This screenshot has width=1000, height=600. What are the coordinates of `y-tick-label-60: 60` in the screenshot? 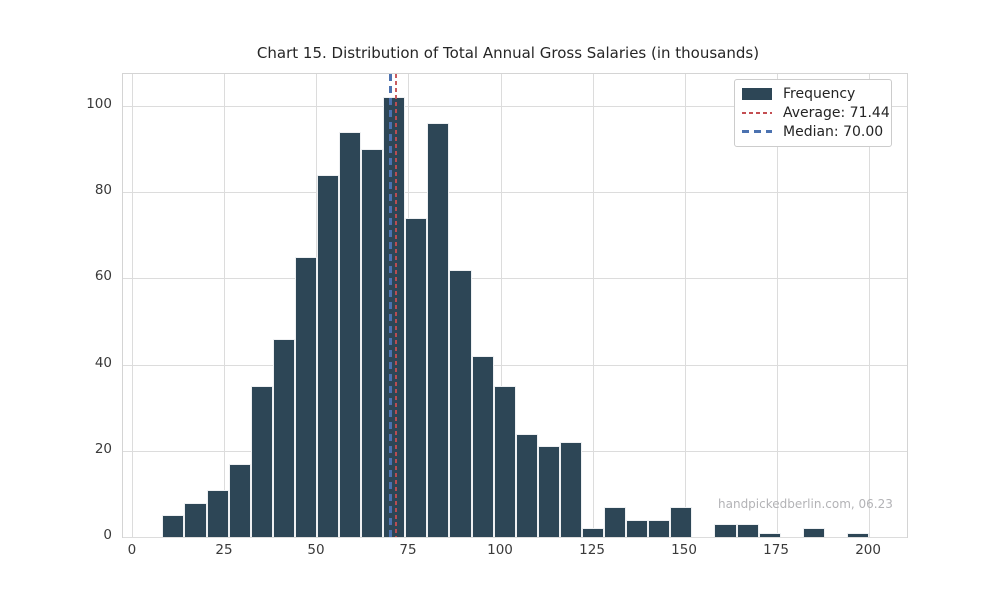 It's located at (103, 276).